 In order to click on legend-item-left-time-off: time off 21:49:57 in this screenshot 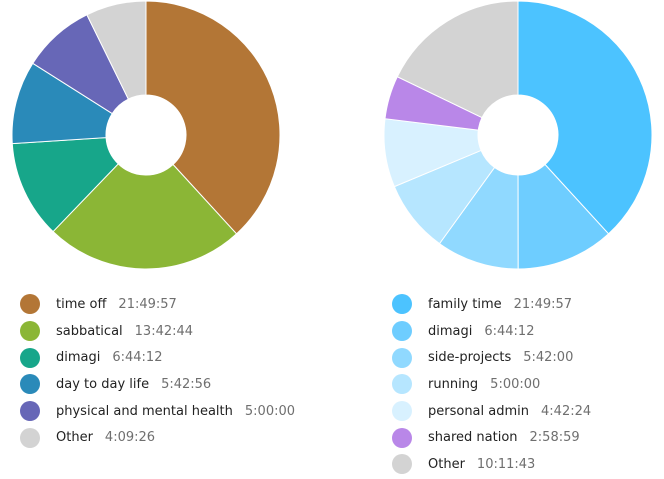, I will do `click(157, 304)`.